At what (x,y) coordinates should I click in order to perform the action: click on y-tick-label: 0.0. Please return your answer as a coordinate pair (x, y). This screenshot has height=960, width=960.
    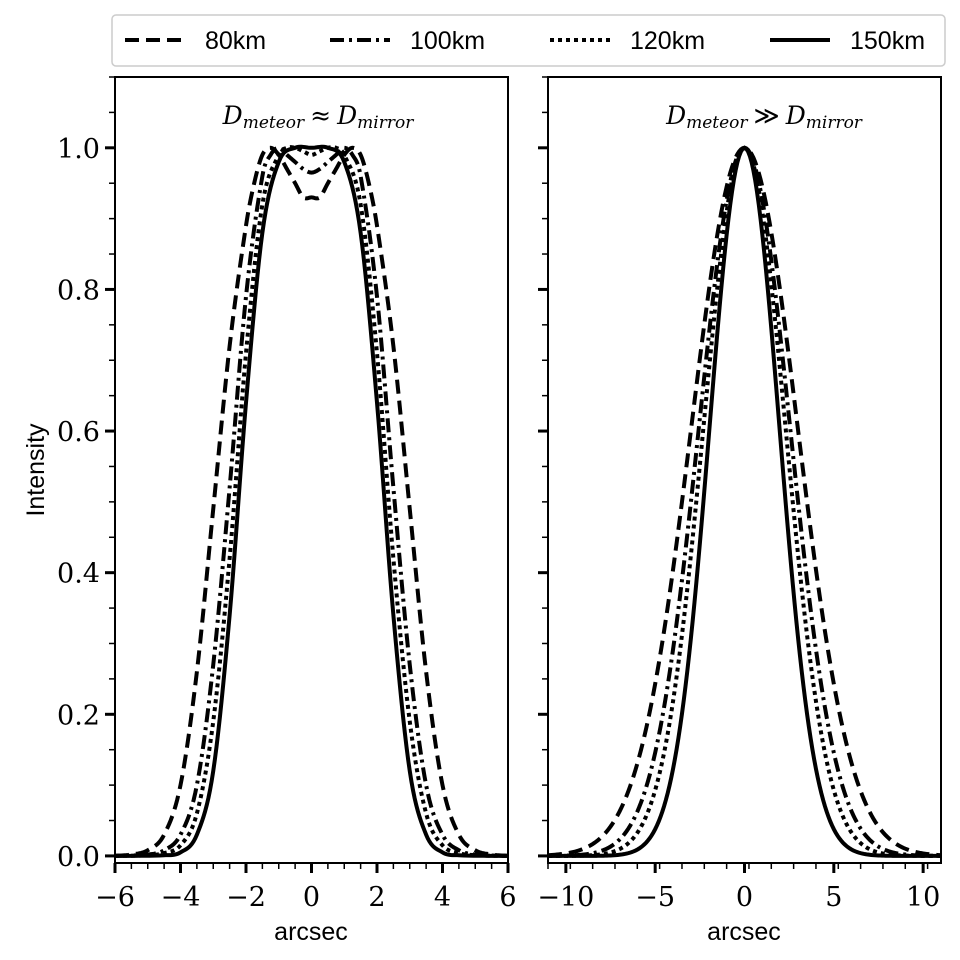
    Looking at the image, I should click on (78, 857).